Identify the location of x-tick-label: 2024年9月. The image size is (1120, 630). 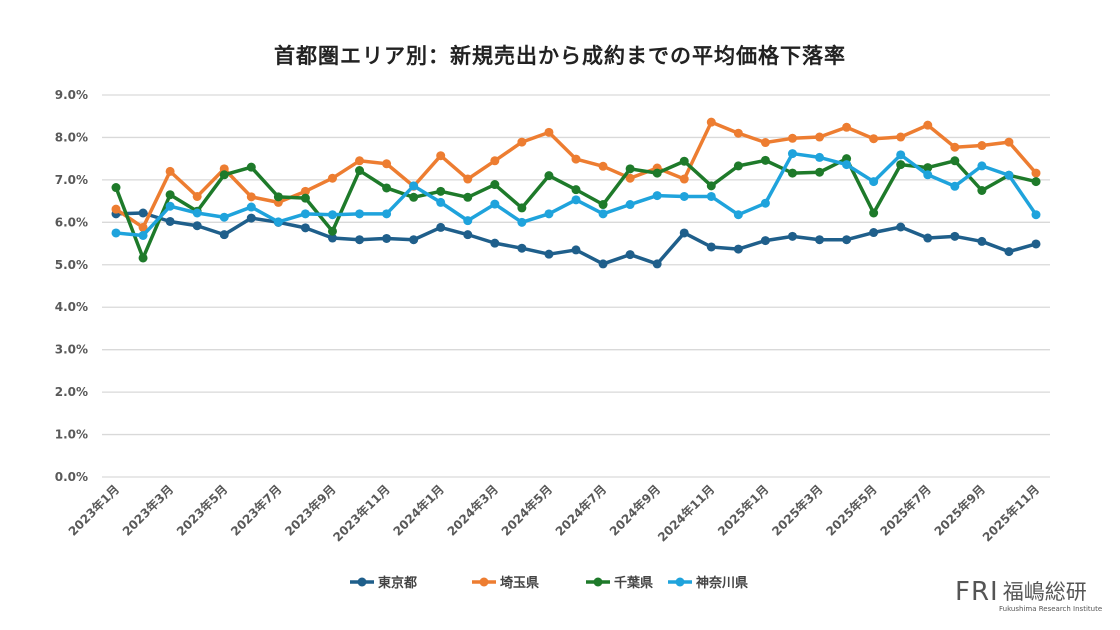
(634, 510).